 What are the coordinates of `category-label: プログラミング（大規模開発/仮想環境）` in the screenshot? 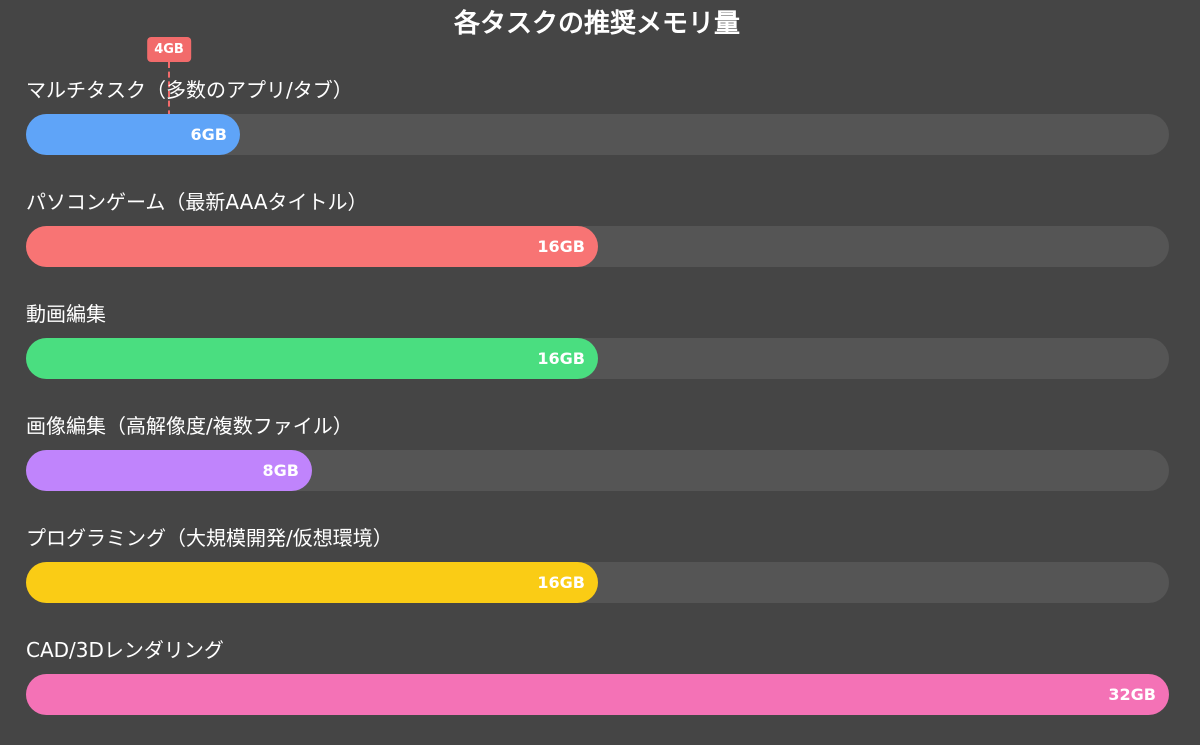 It's located at (209, 538).